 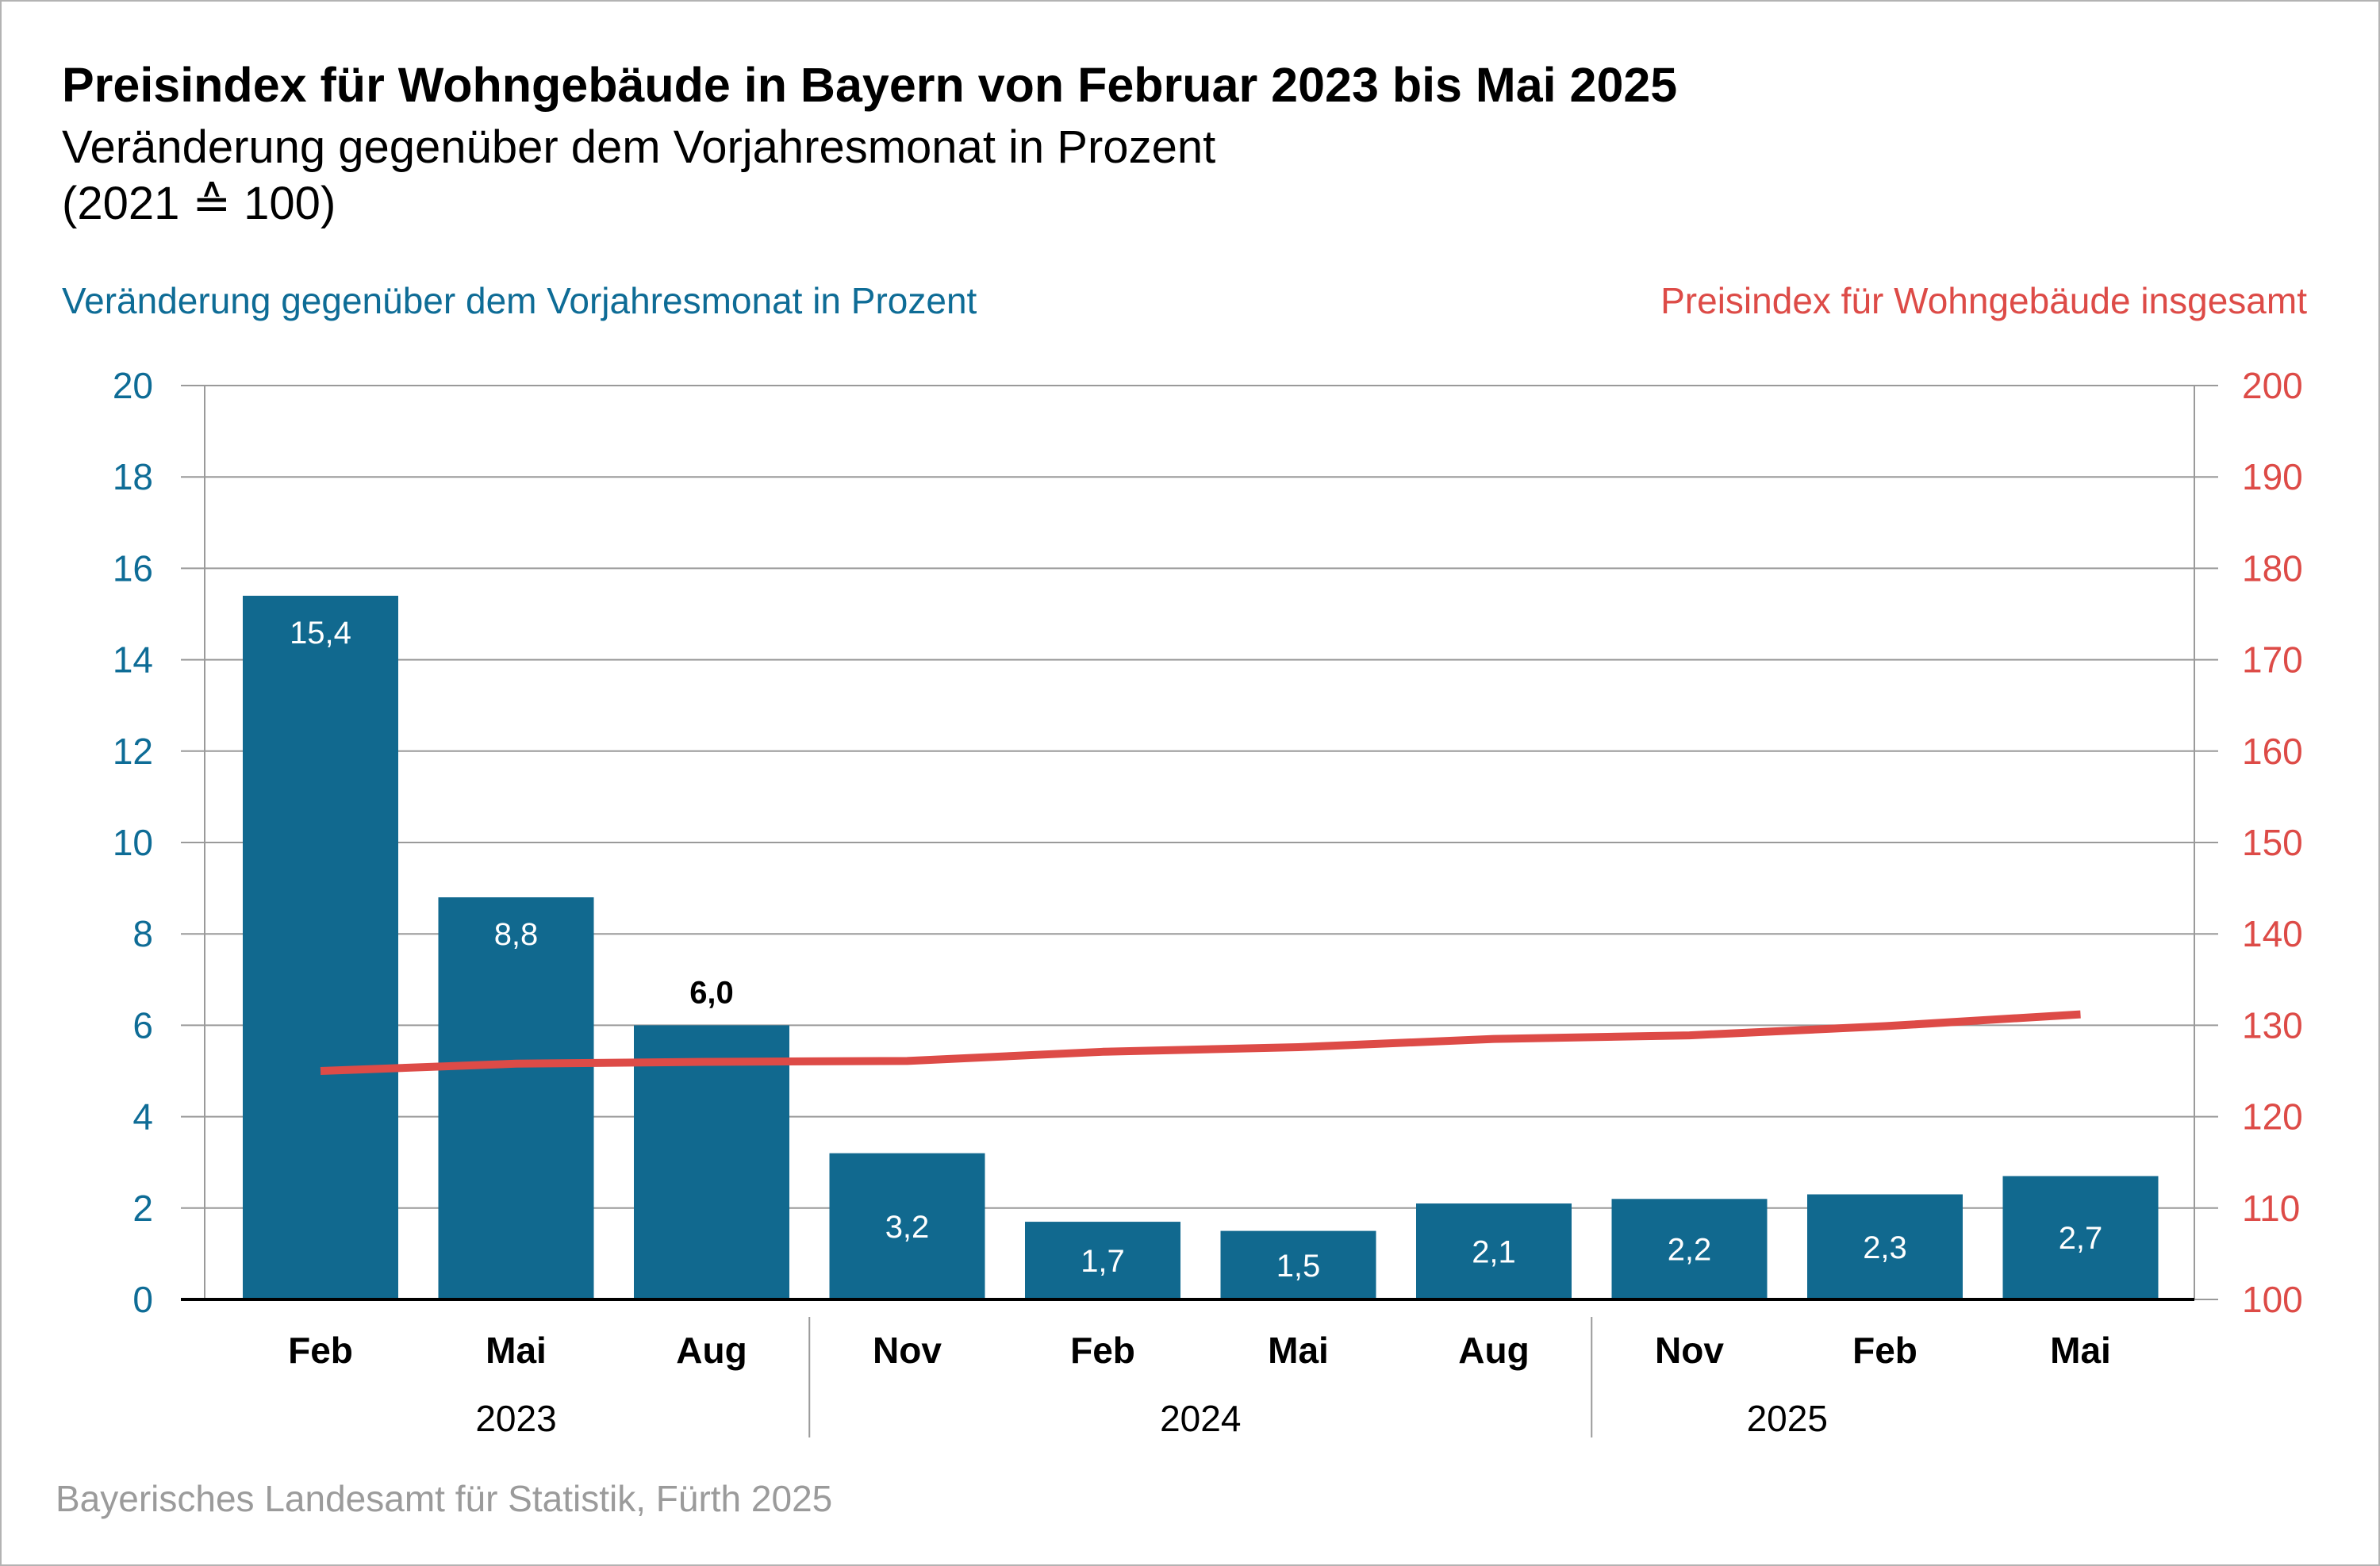 I want to click on bar-data-label: 2,7, so click(x=2081, y=1238).